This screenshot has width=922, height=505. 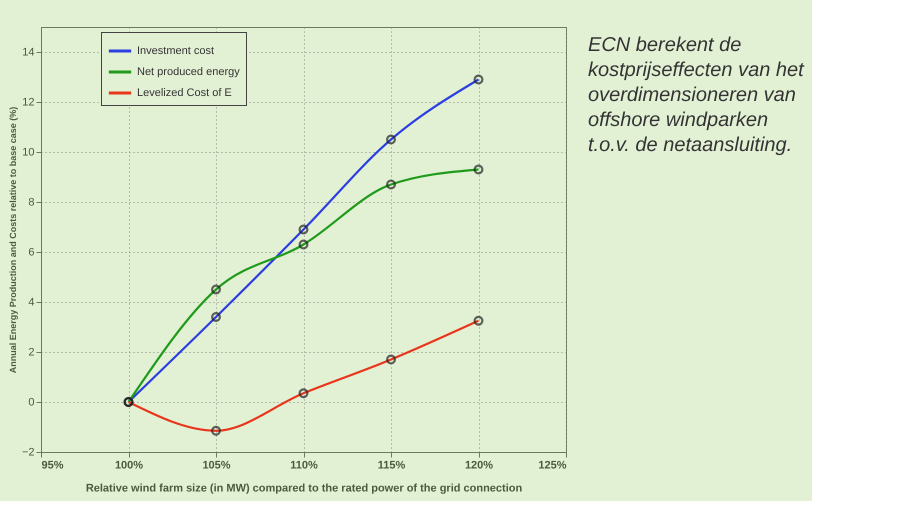 I want to click on x-tick-label: 120%, so click(x=479, y=466).